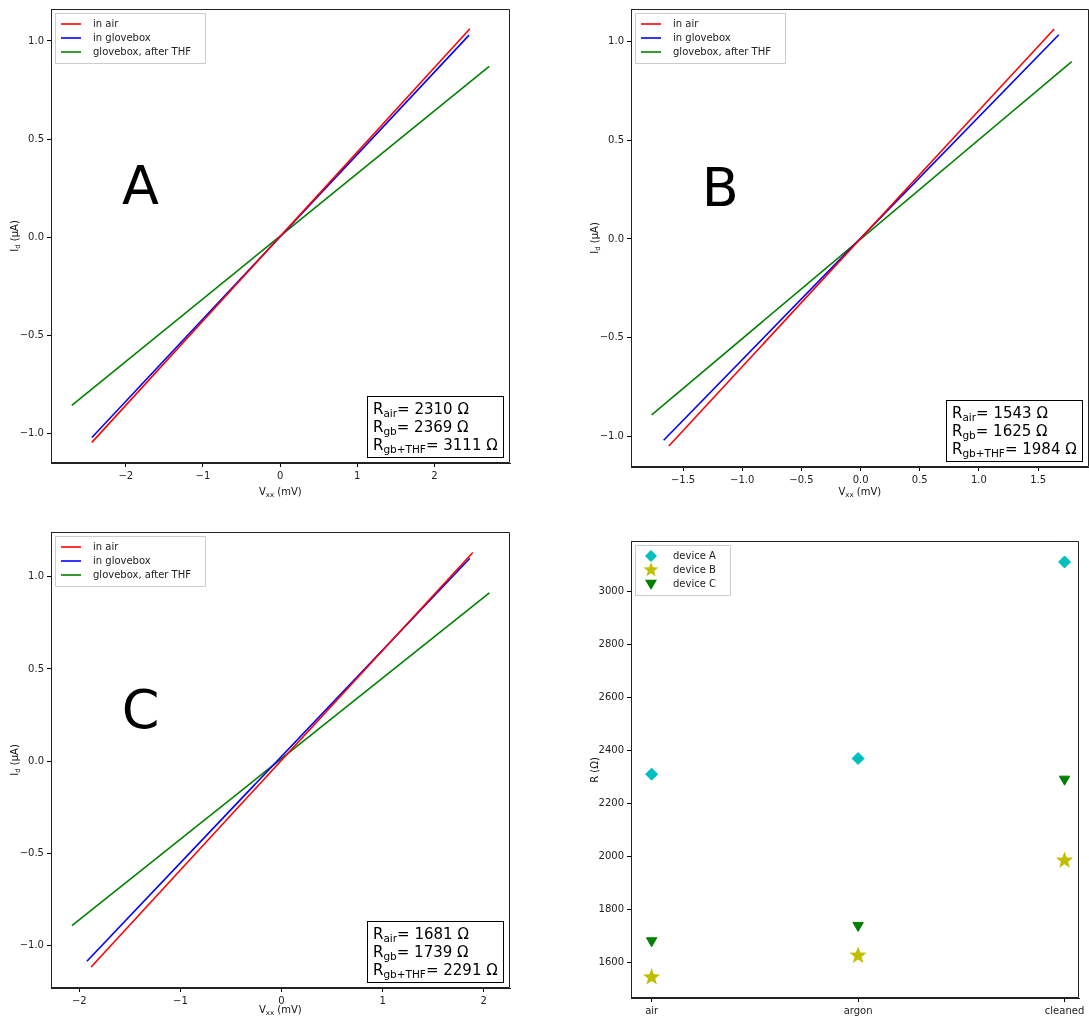 The width and height of the screenshot is (1089, 1018). I want to click on annotation: C, so click(143, 710).